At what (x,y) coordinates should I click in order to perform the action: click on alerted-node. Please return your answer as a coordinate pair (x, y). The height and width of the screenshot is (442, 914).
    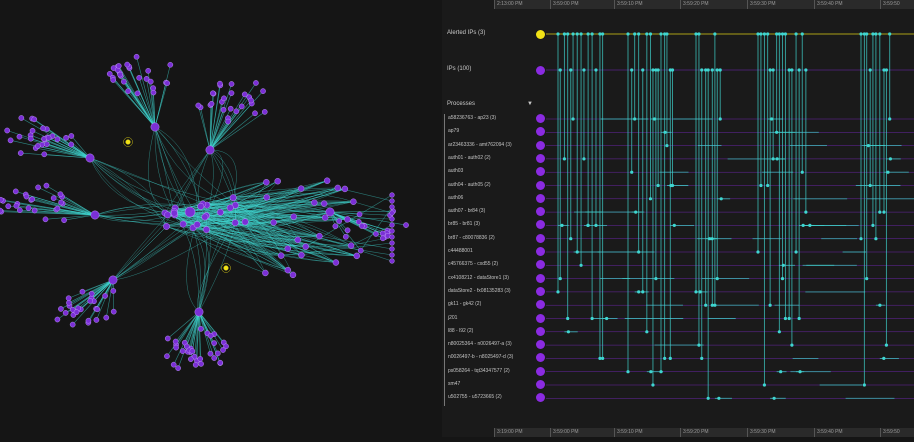
    Looking at the image, I should click on (226, 268).